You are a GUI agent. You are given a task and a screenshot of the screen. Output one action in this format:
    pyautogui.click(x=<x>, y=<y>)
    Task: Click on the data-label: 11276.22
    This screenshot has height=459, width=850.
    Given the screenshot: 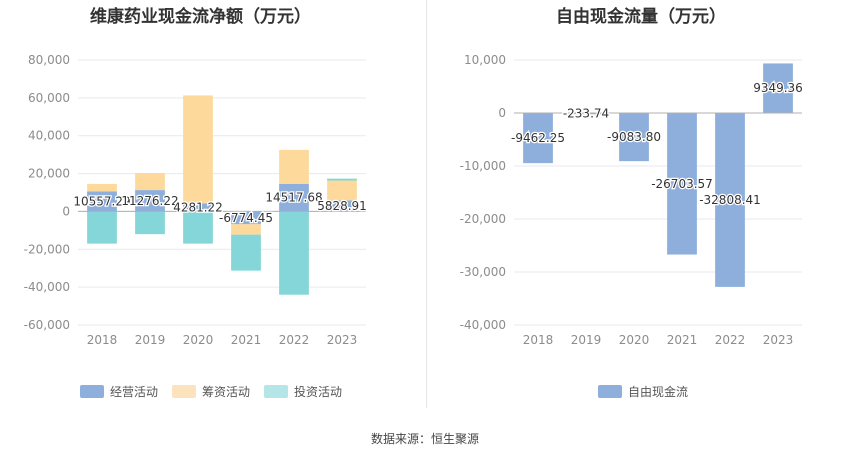 What is the action you would take?
    pyautogui.click(x=149, y=201)
    